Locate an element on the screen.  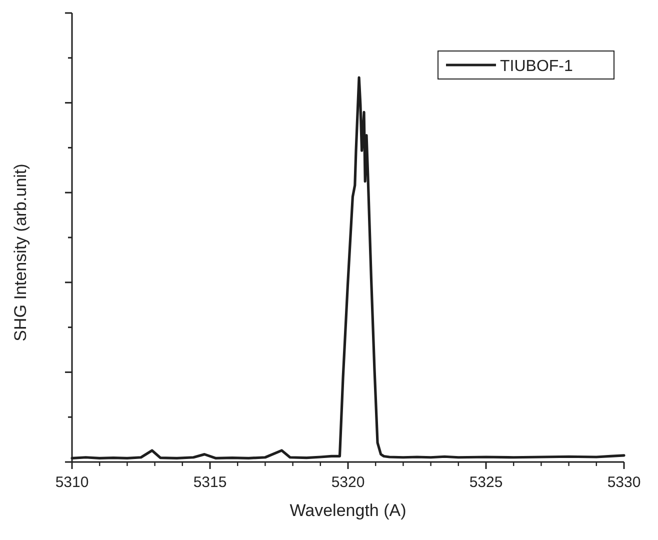
x-tick-label: 5330 is located at coordinates (624, 482).